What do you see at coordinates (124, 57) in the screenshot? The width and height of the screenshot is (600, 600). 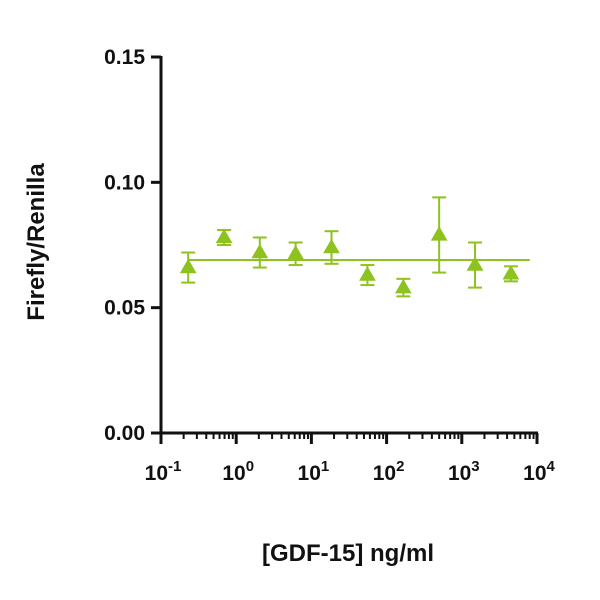 I see `y-tick-label: 0.15` at bounding box center [124, 57].